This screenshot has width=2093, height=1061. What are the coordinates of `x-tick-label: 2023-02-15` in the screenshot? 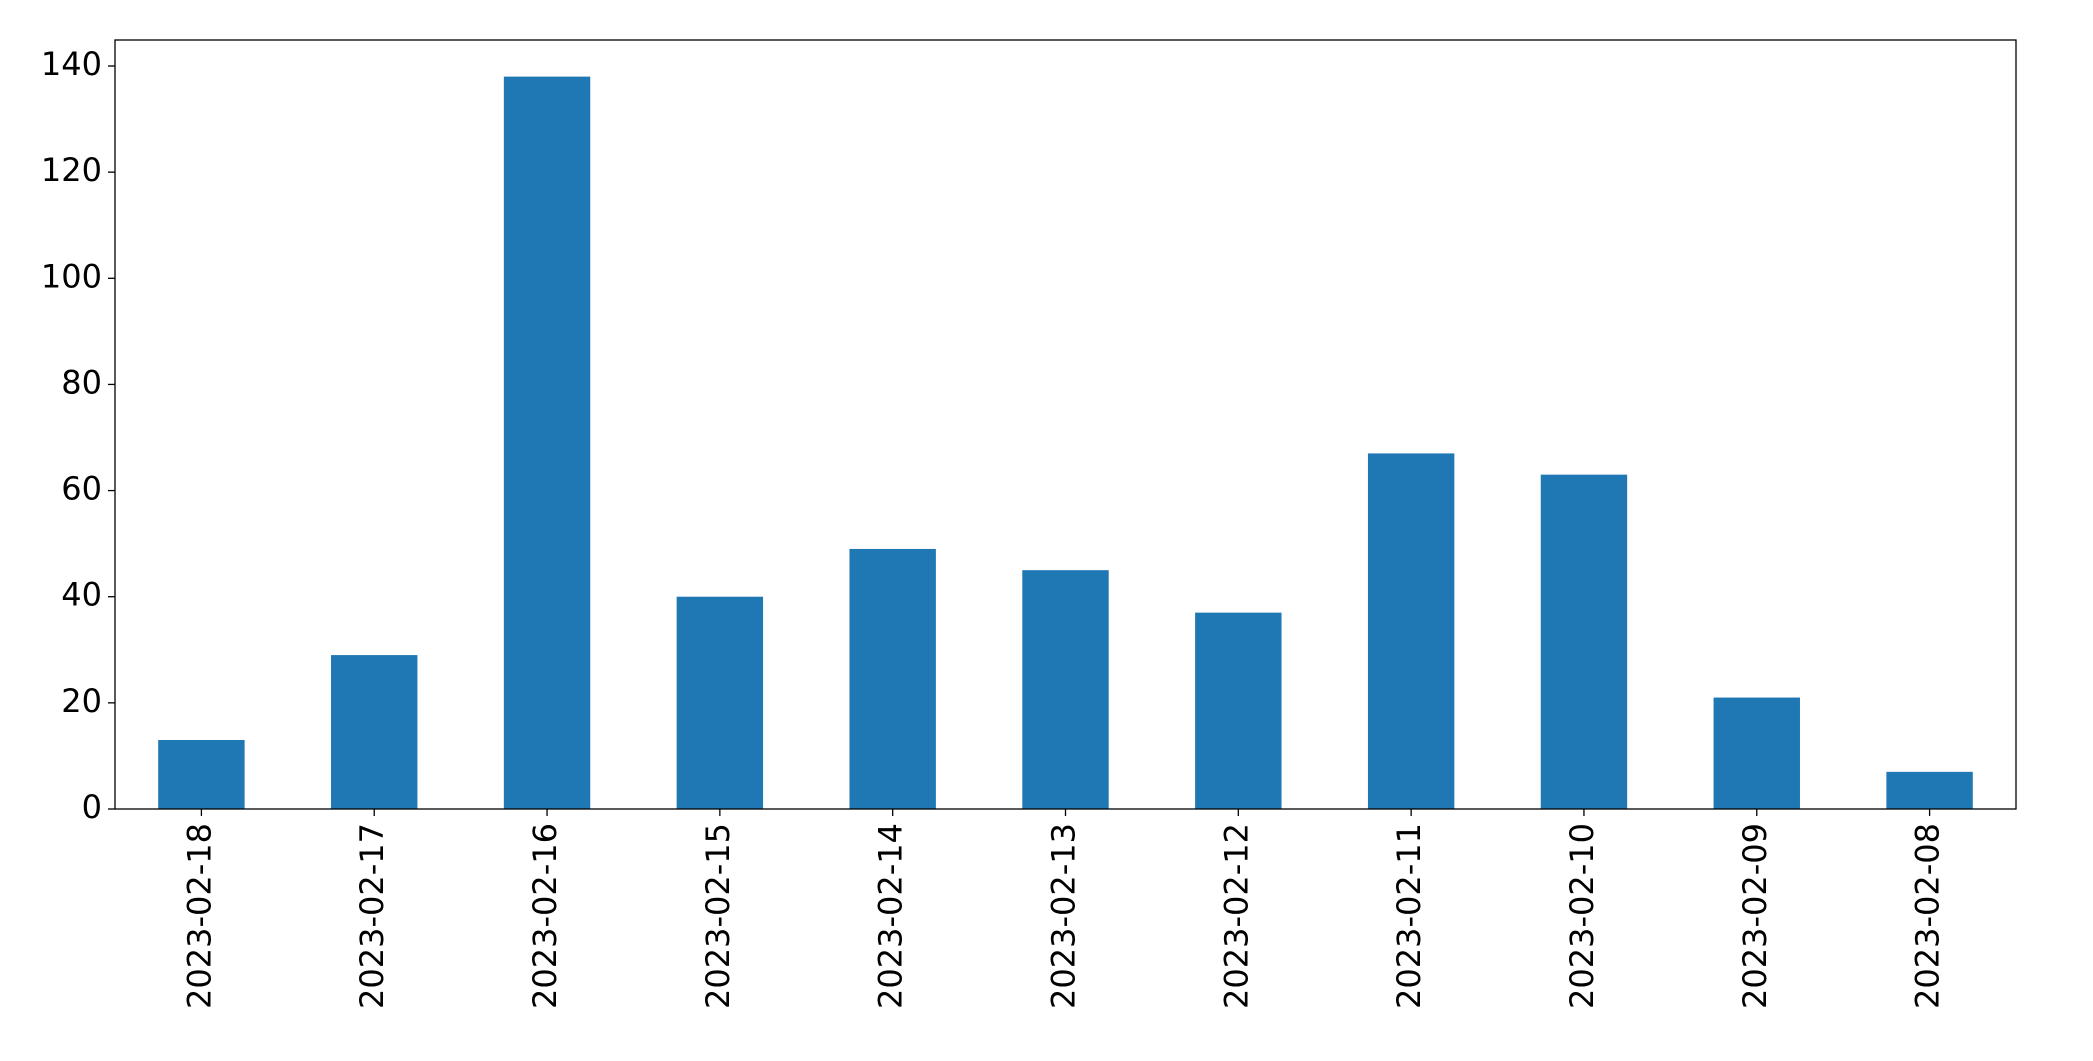 It's located at (718, 916).